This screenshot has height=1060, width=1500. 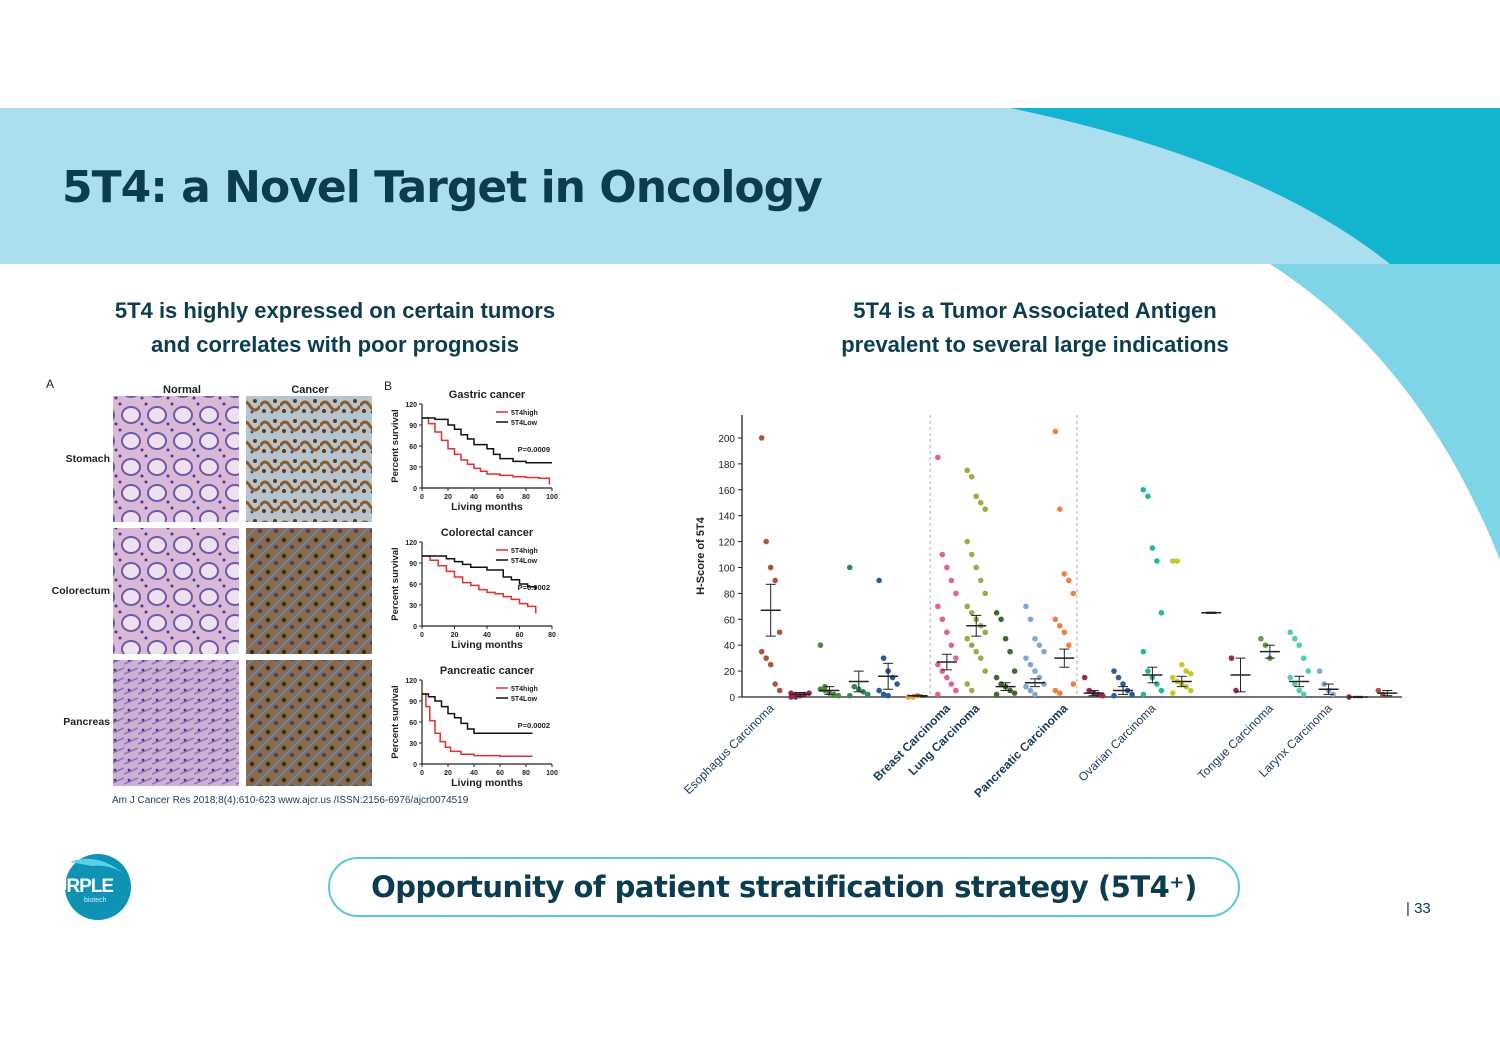 What do you see at coordinates (413, 723) in the screenshot?
I see `y-tick-label: 60` at bounding box center [413, 723].